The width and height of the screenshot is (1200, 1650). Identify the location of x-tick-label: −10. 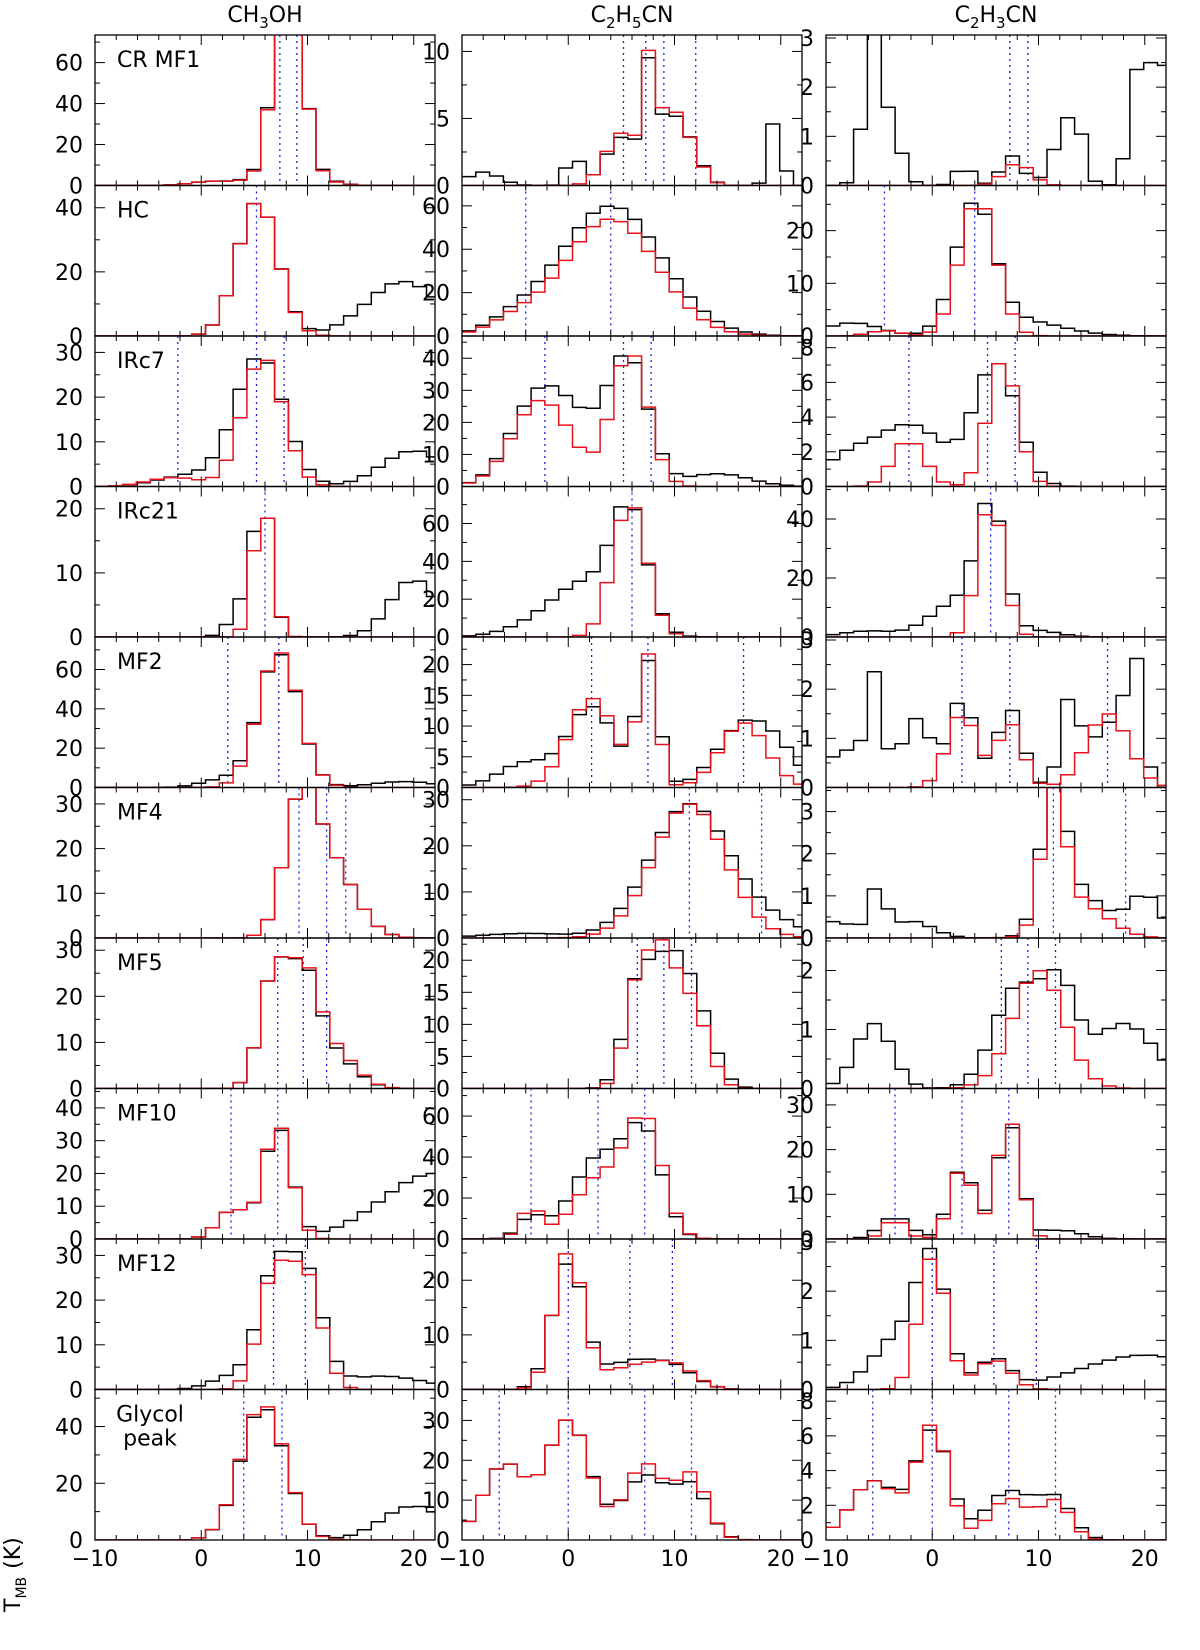
(462, 1559).